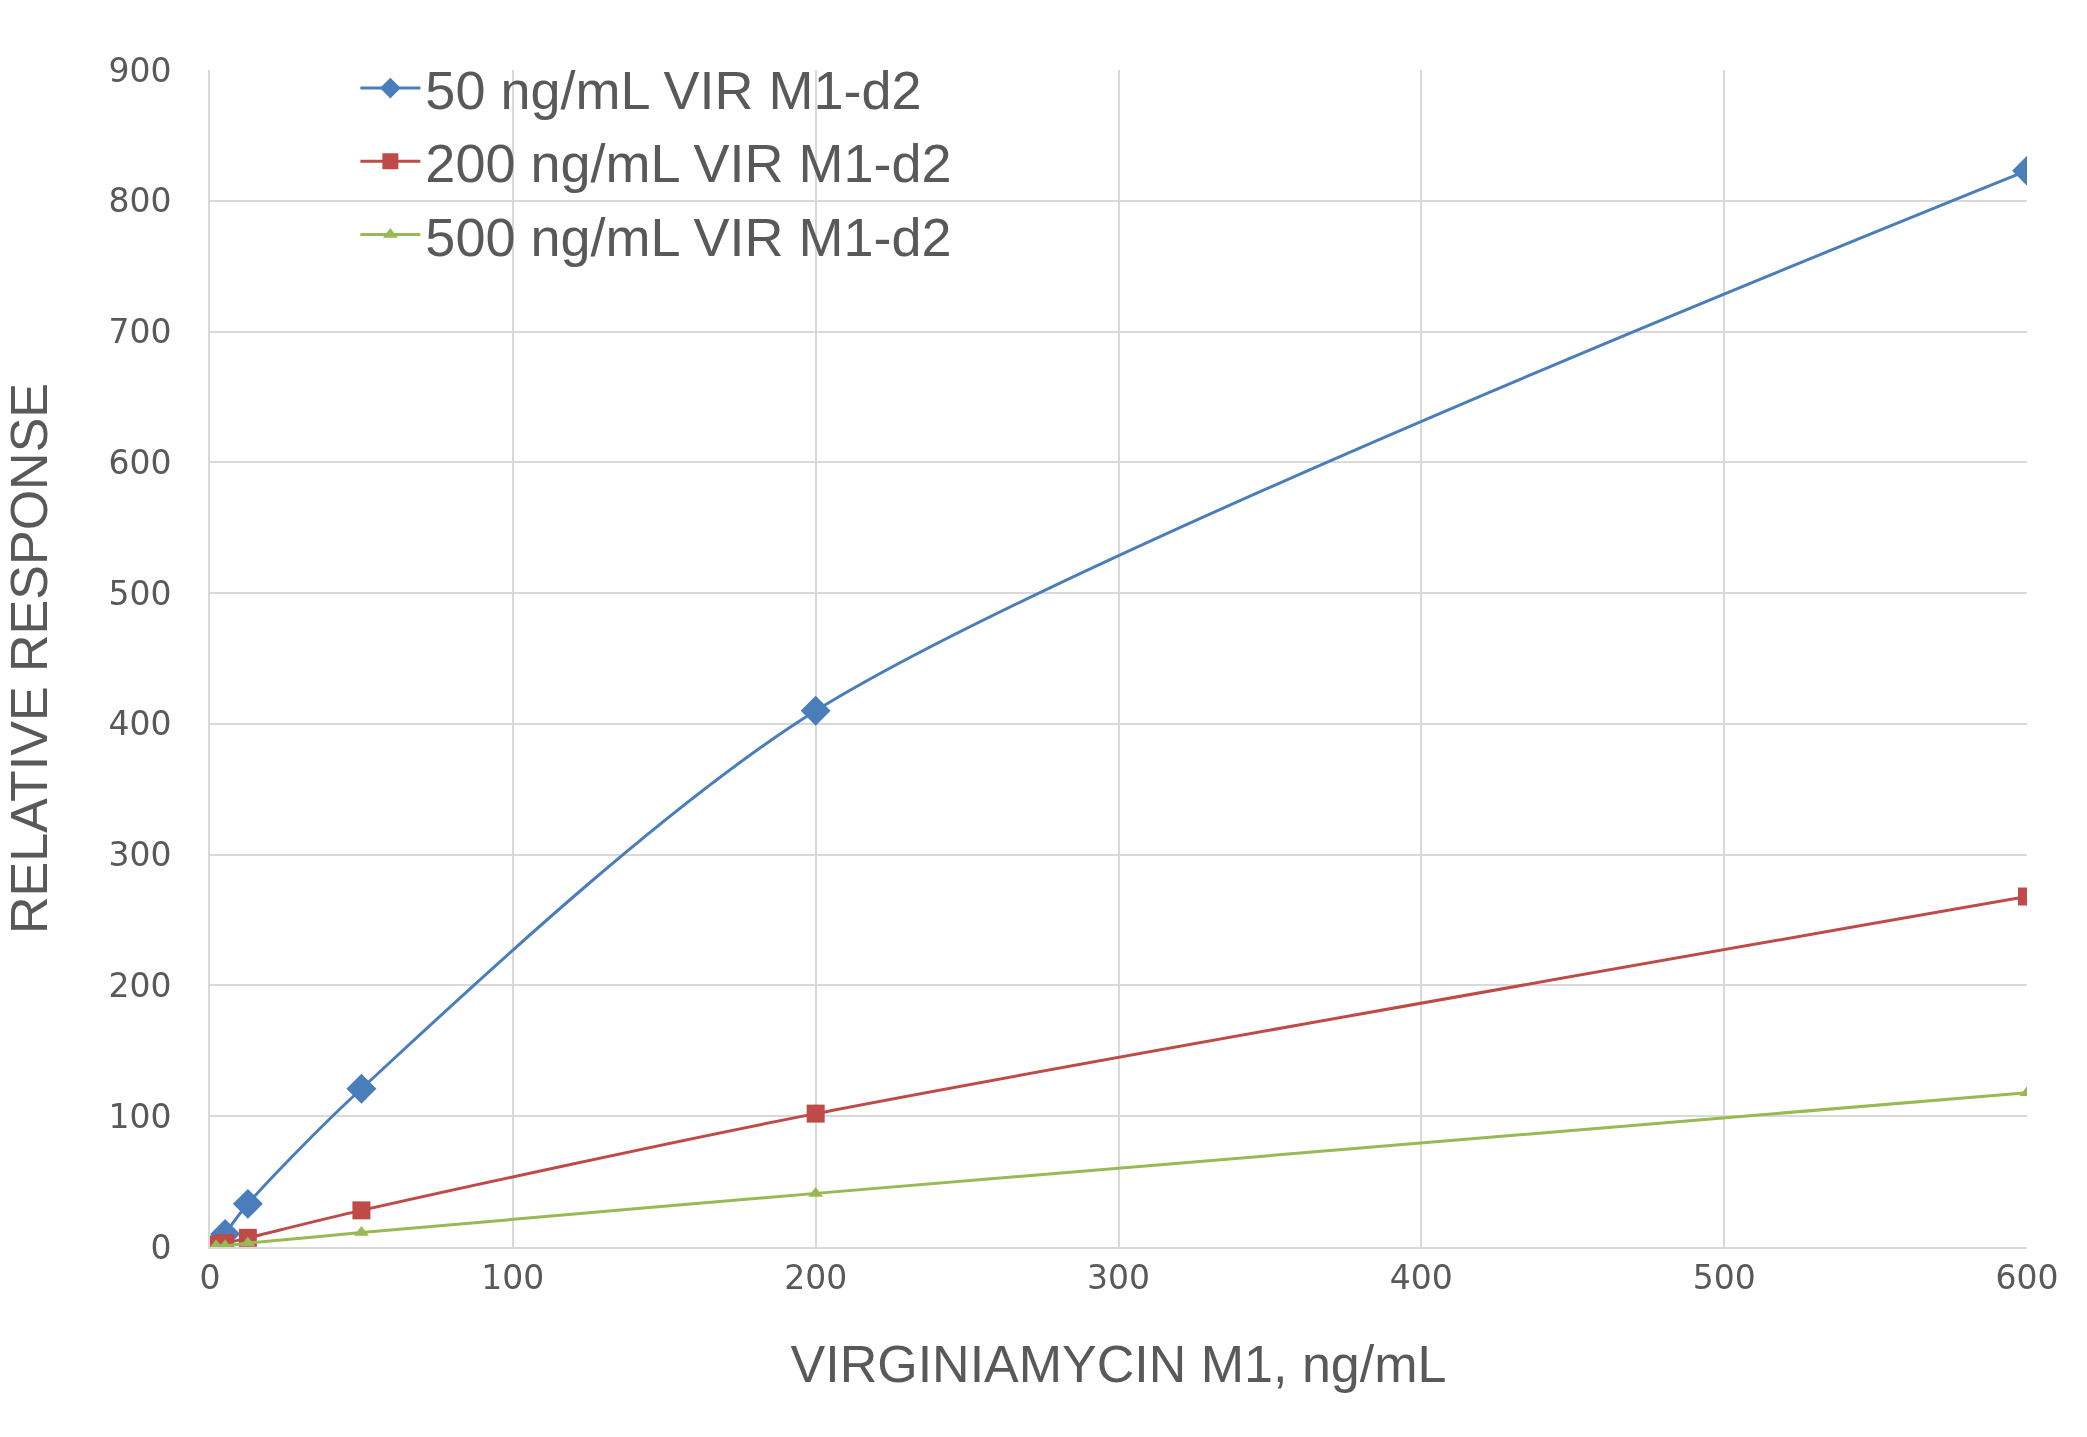 This screenshot has height=1437, width=2087. Describe the element at coordinates (1118, 1277) in the screenshot. I see `x-tick-label: 300` at that location.